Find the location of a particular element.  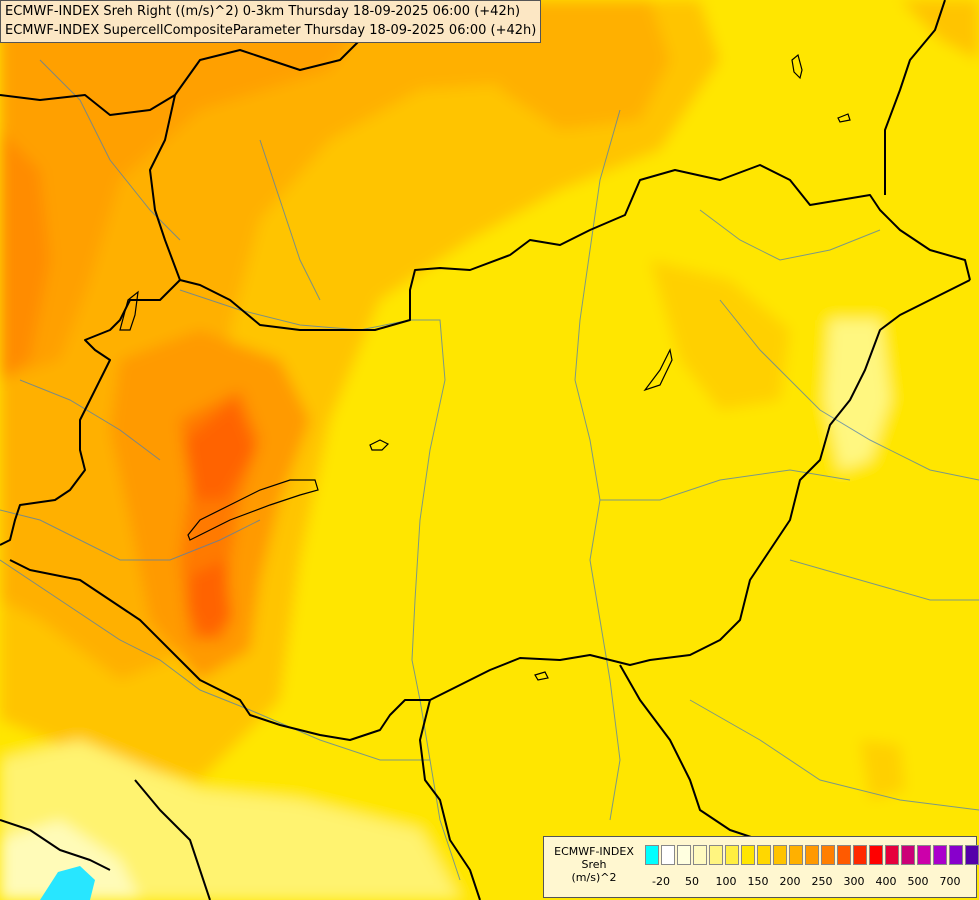

legend-ticks: -20 50 100 150 200 250 300 400 500 700 is located at coordinates (760, 882).